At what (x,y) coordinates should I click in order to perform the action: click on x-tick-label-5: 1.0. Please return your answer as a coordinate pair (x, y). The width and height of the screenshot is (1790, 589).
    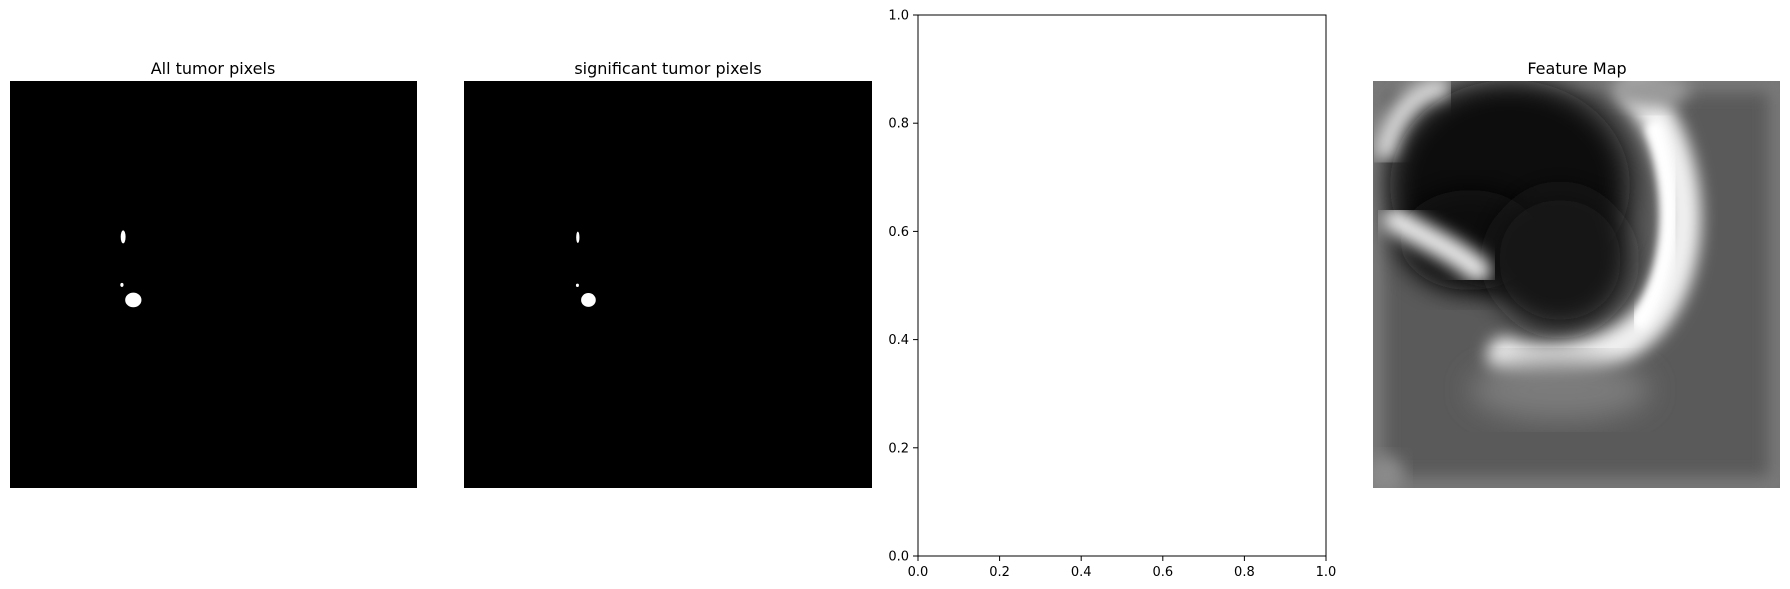
    Looking at the image, I should click on (1326, 572).